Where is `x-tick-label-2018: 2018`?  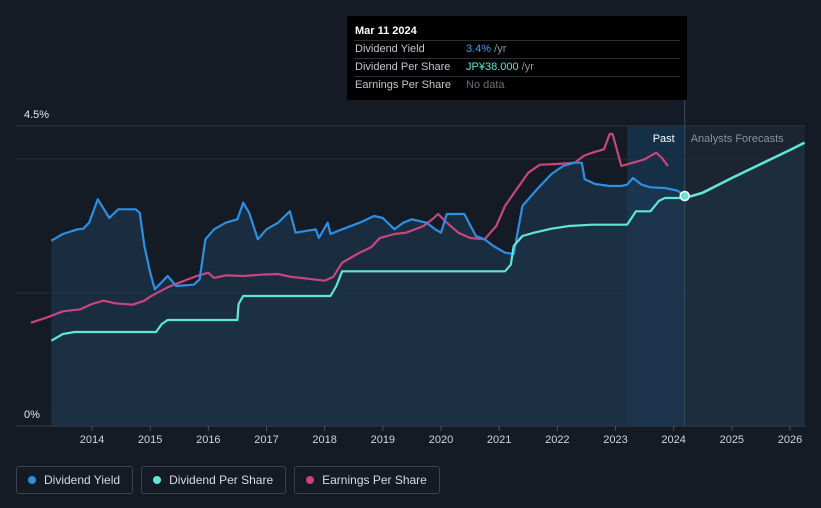
x-tick-label-2018: 2018 is located at coordinates (324, 440).